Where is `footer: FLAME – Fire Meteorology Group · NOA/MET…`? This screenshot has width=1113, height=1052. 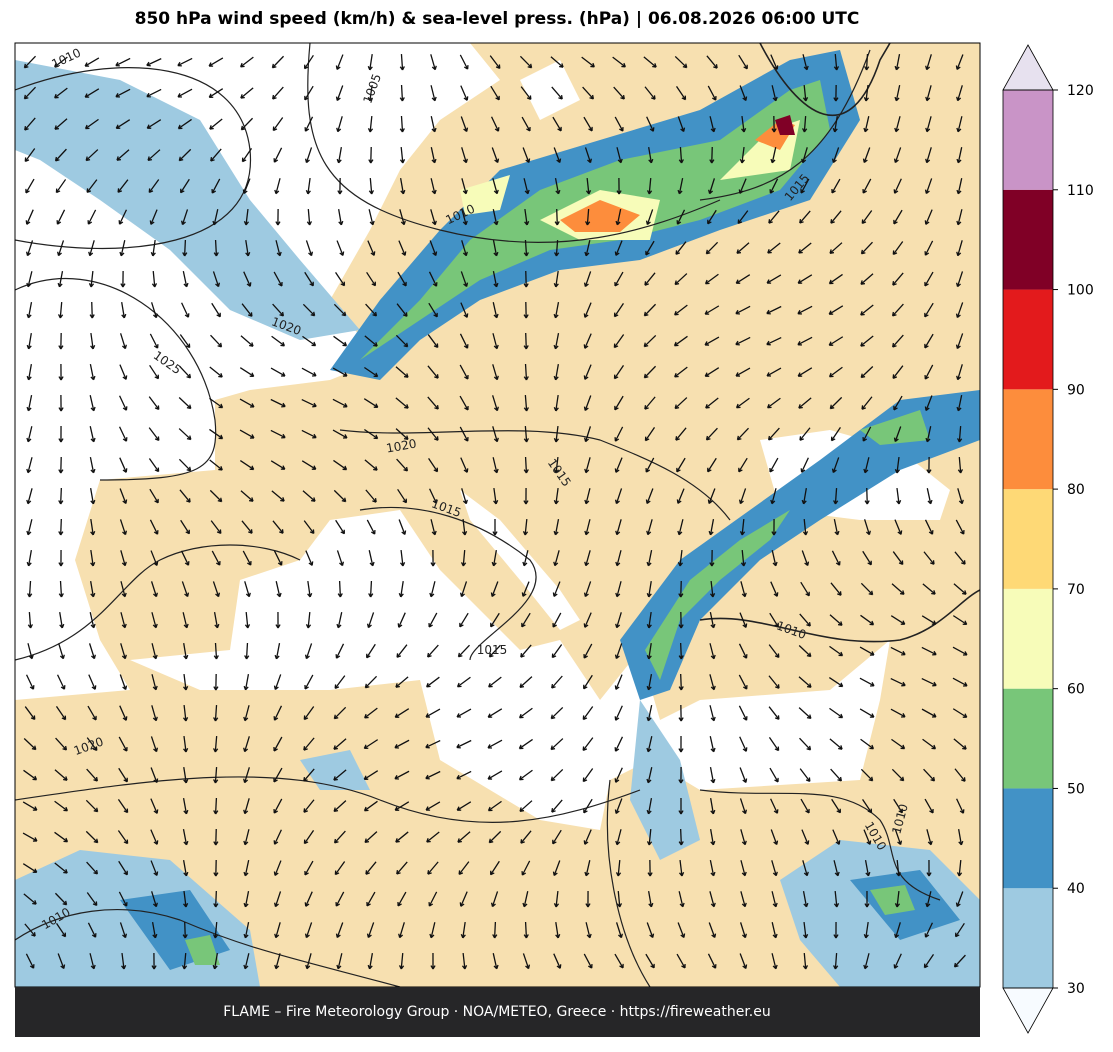 footer: FLAME – Fire Meteorology Group · NOA/MET… is located at coordinates (497, 1012).